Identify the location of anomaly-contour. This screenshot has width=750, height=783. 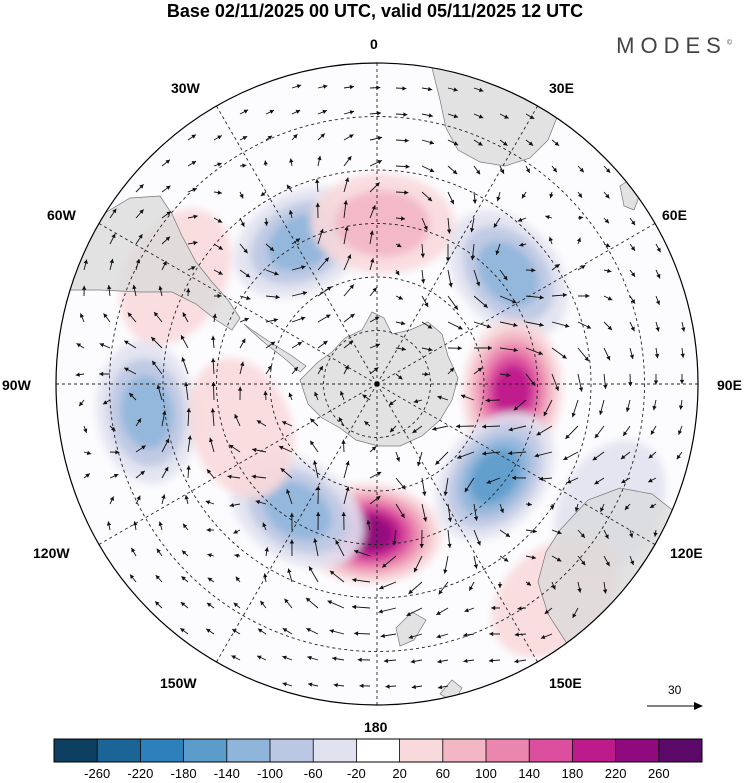
(508, 274).